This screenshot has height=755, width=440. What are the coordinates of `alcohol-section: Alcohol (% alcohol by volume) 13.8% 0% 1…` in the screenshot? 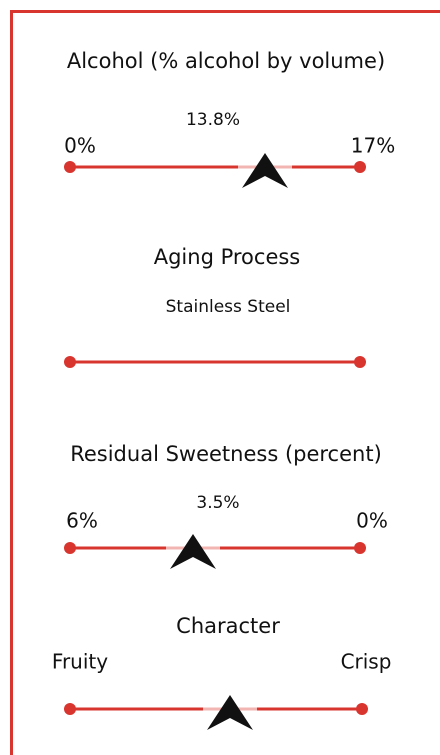 It's located at (229, 118).